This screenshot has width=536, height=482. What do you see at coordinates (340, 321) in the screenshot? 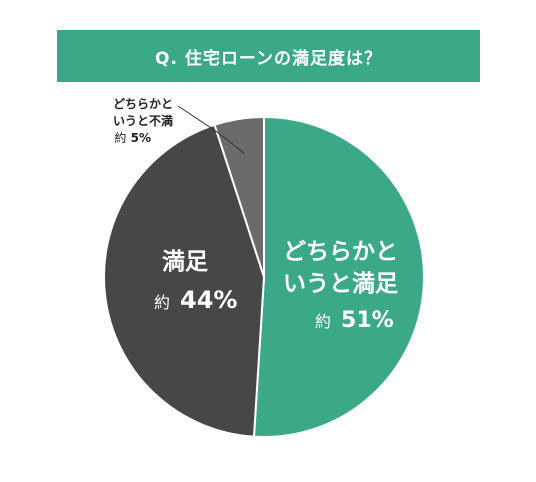
I see `slice-value-somewhat-satisfied: 約 51%` at bounding box center [340, 321].